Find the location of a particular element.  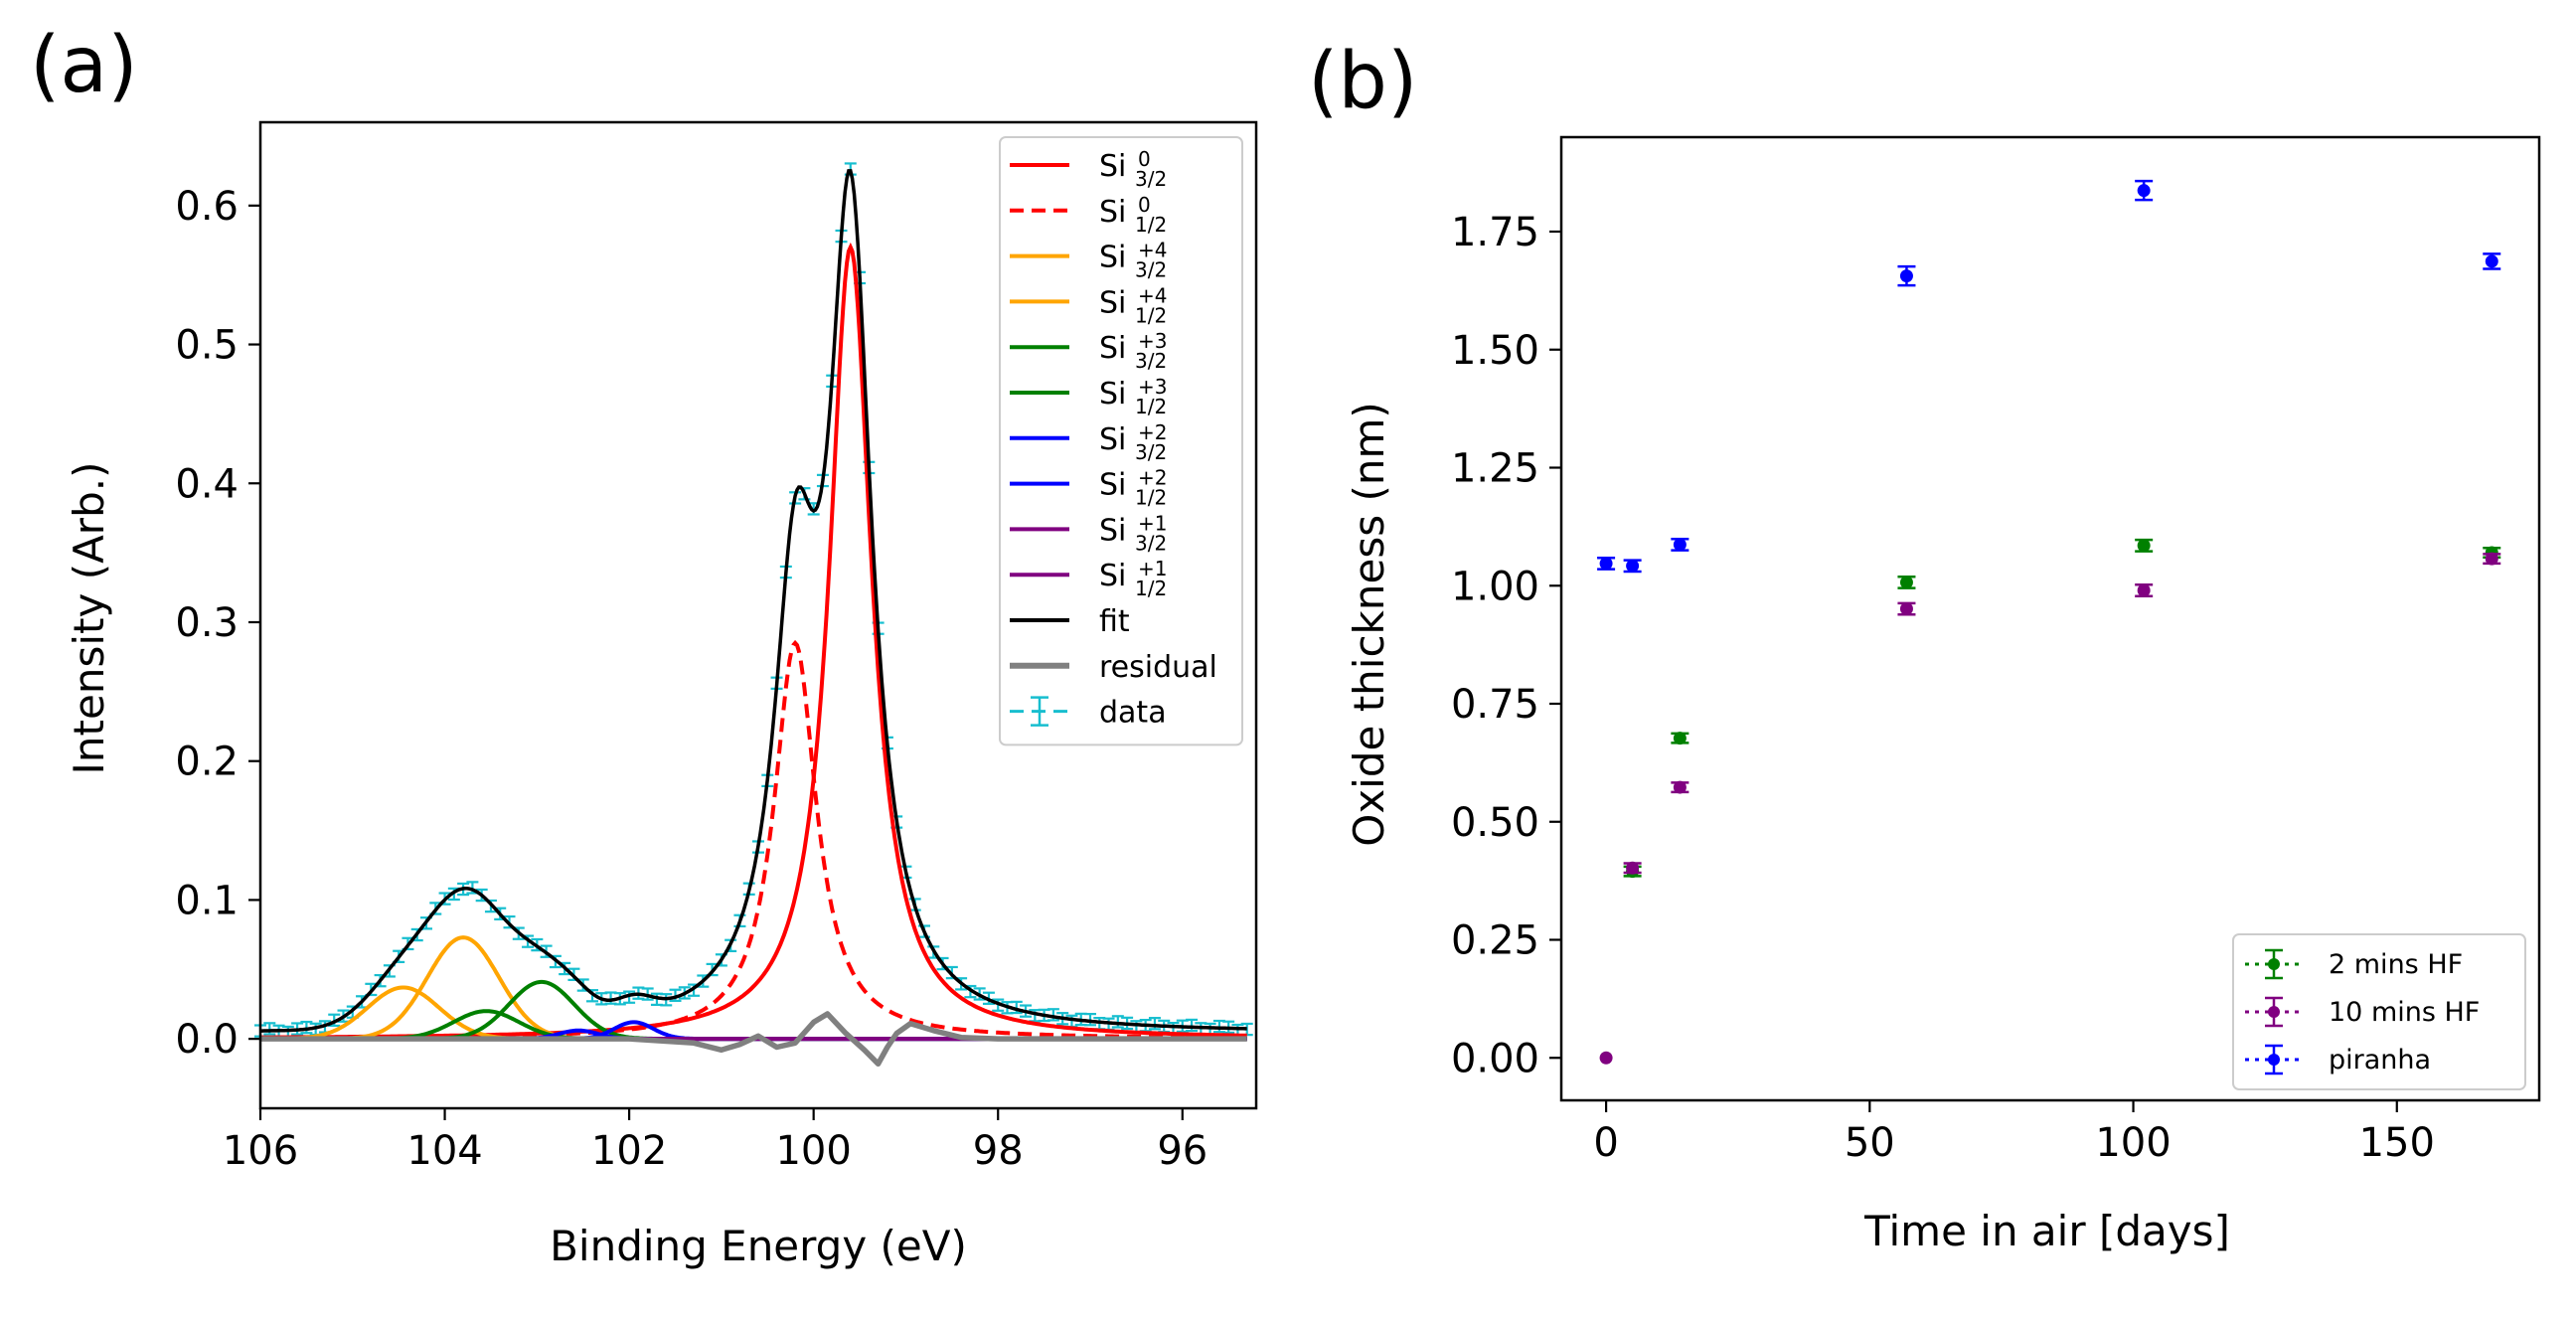

svg-text: piranha is located at coordinates (2380, 1060).